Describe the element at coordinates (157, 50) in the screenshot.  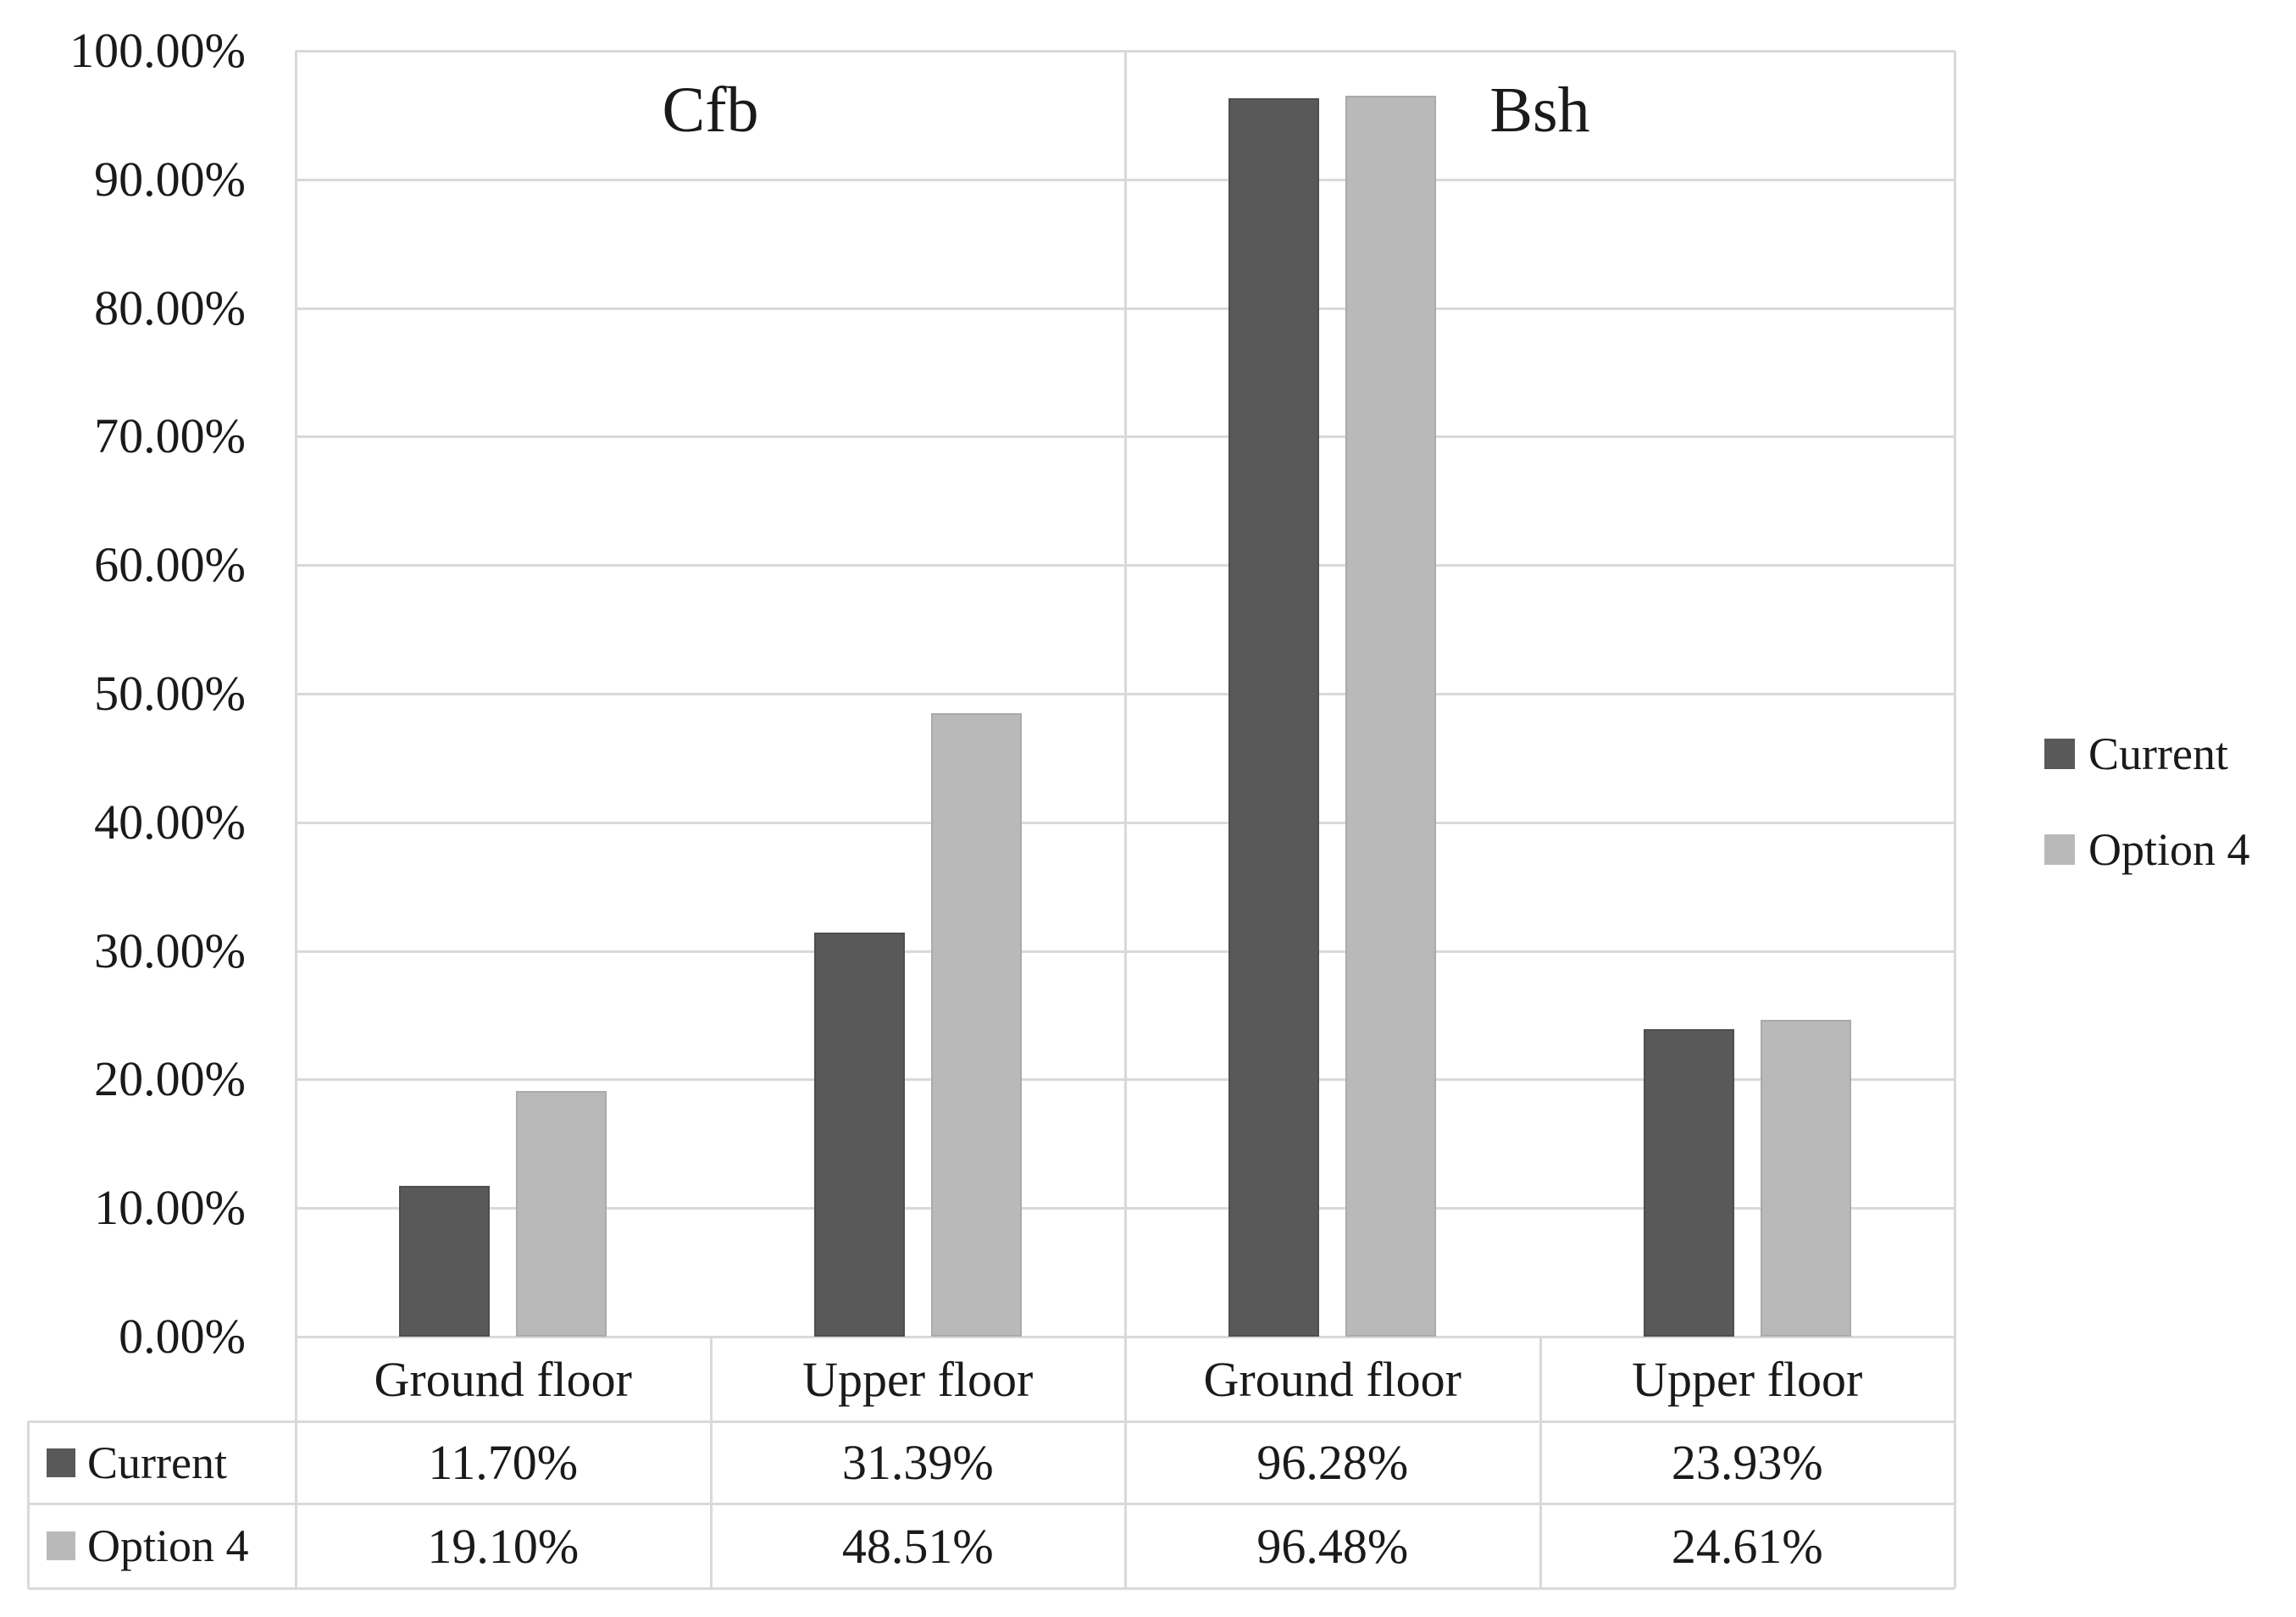
I see `y-axis-tick-label: 100.00%` at that location.